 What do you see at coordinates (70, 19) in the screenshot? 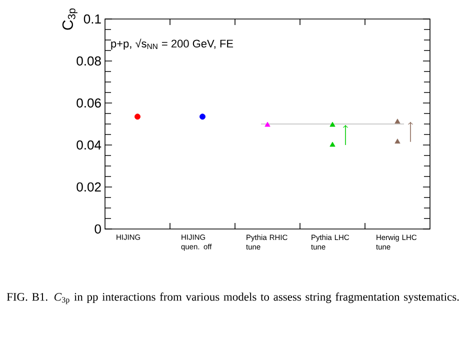
I see `y-axis-title: C$_{3p}$` at bounding box center [70, 19].